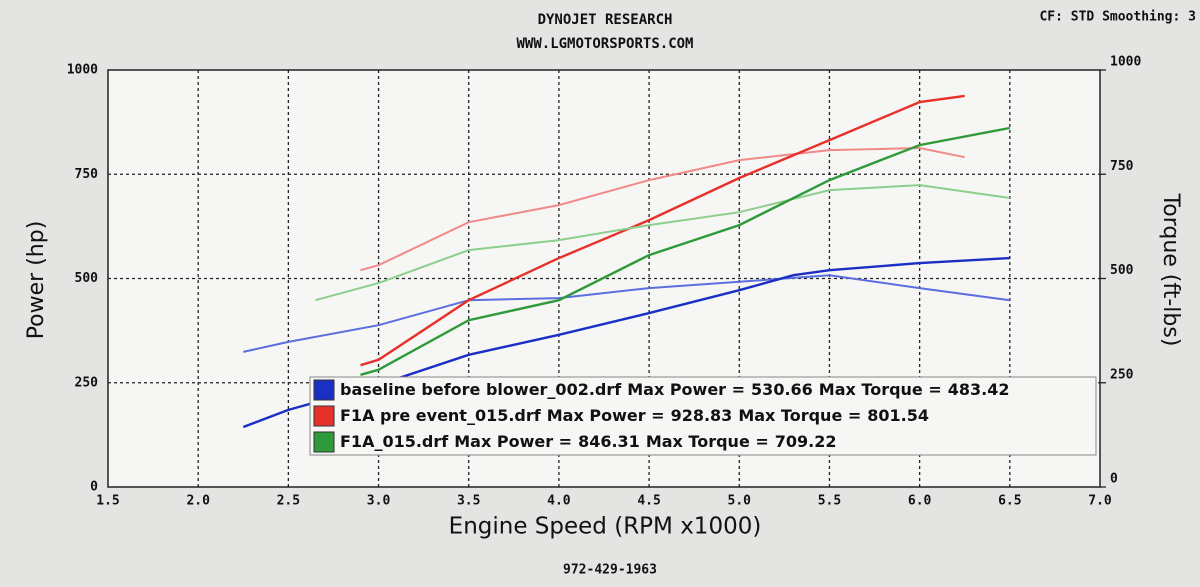 The image size is (1200, 587). What do you see at coordinates (829, 501) in the screenshot?
I see `x-tick-label: 5.5` at bounding box center [829, 501].